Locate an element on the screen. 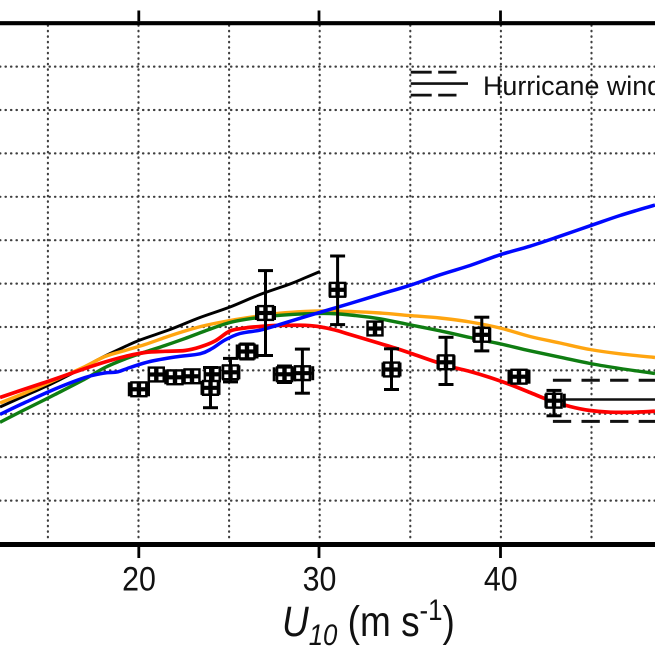 This screenshot has height=655, width=655. svg-text: 30 is located at coordinates (320, 579).